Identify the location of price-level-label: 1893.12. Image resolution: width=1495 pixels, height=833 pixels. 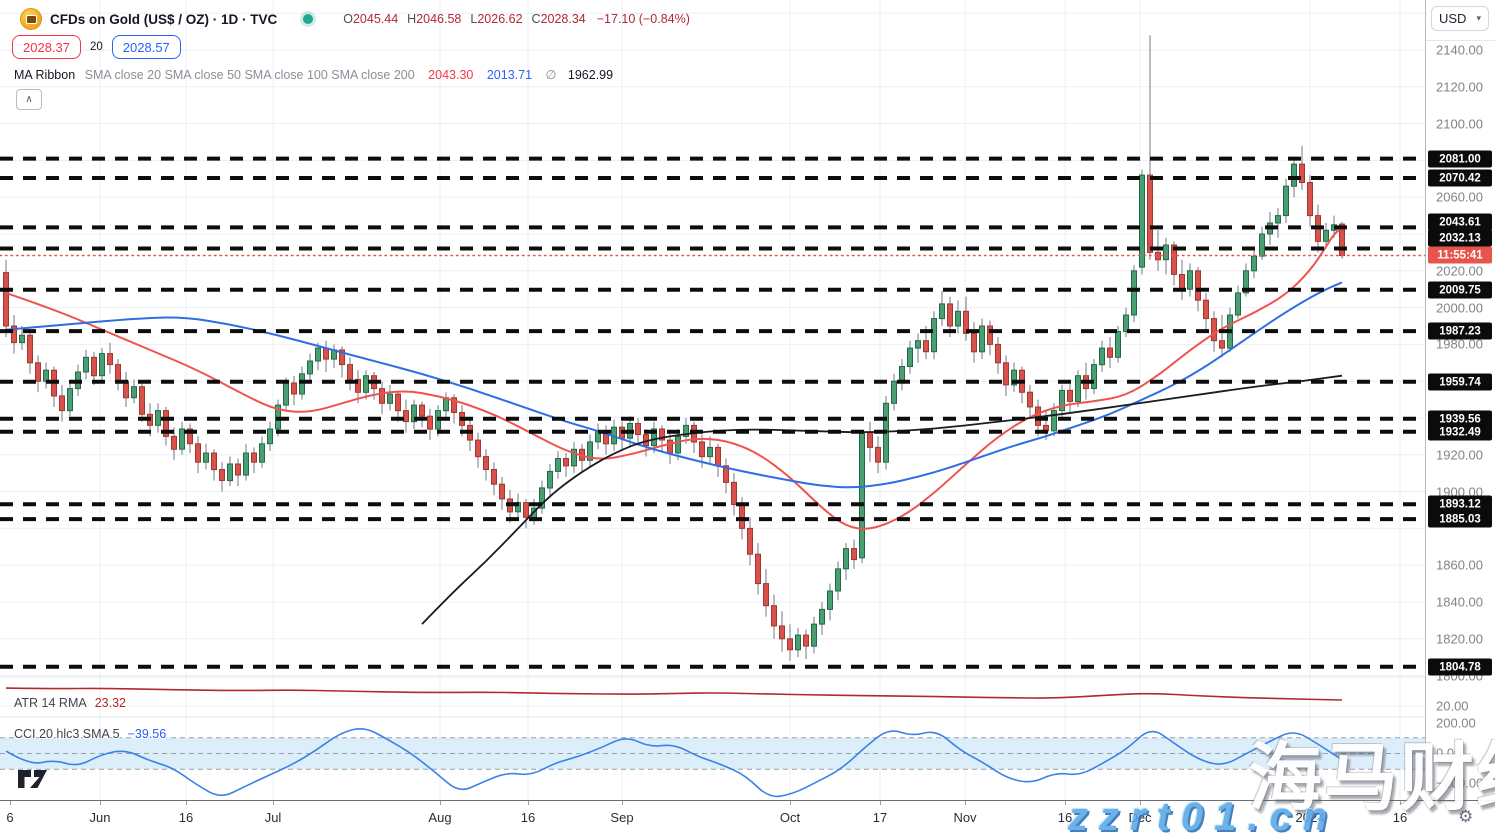
(1460, 504).